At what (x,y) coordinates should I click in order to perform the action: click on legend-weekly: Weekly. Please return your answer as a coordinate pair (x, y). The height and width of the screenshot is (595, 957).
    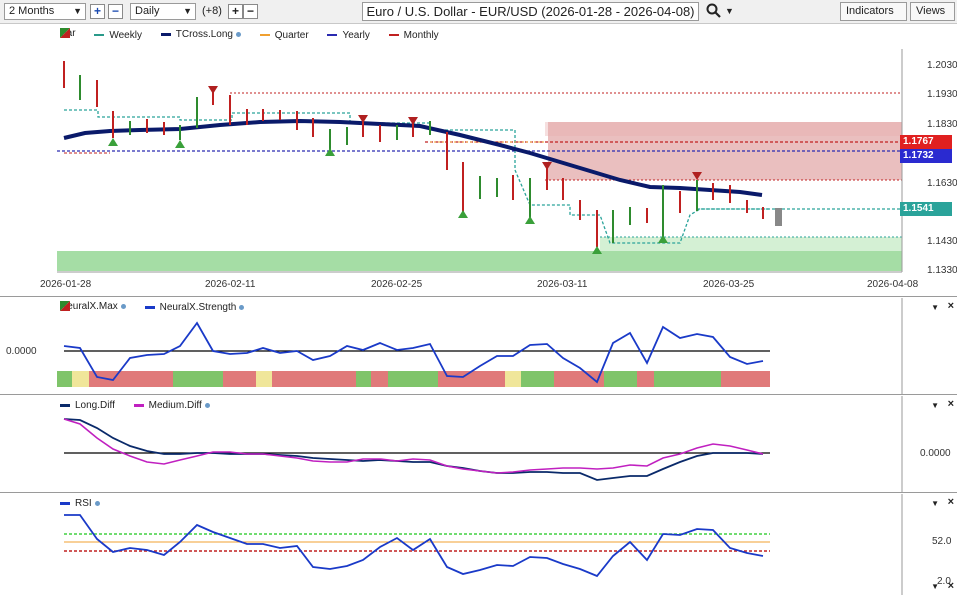
    Looking at the image, I should click on (118, 35).